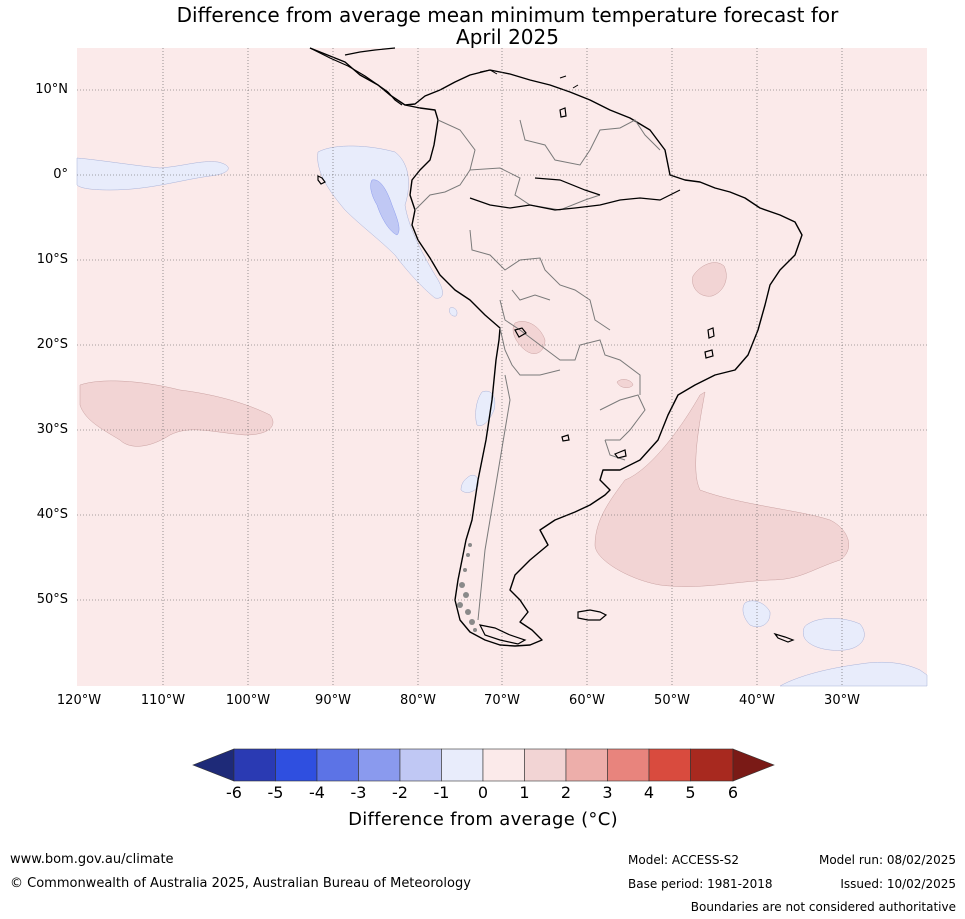  Describe the element at coordinates (453, 312) in the screenshot. I see `cool-region-pacific-small` at that location.